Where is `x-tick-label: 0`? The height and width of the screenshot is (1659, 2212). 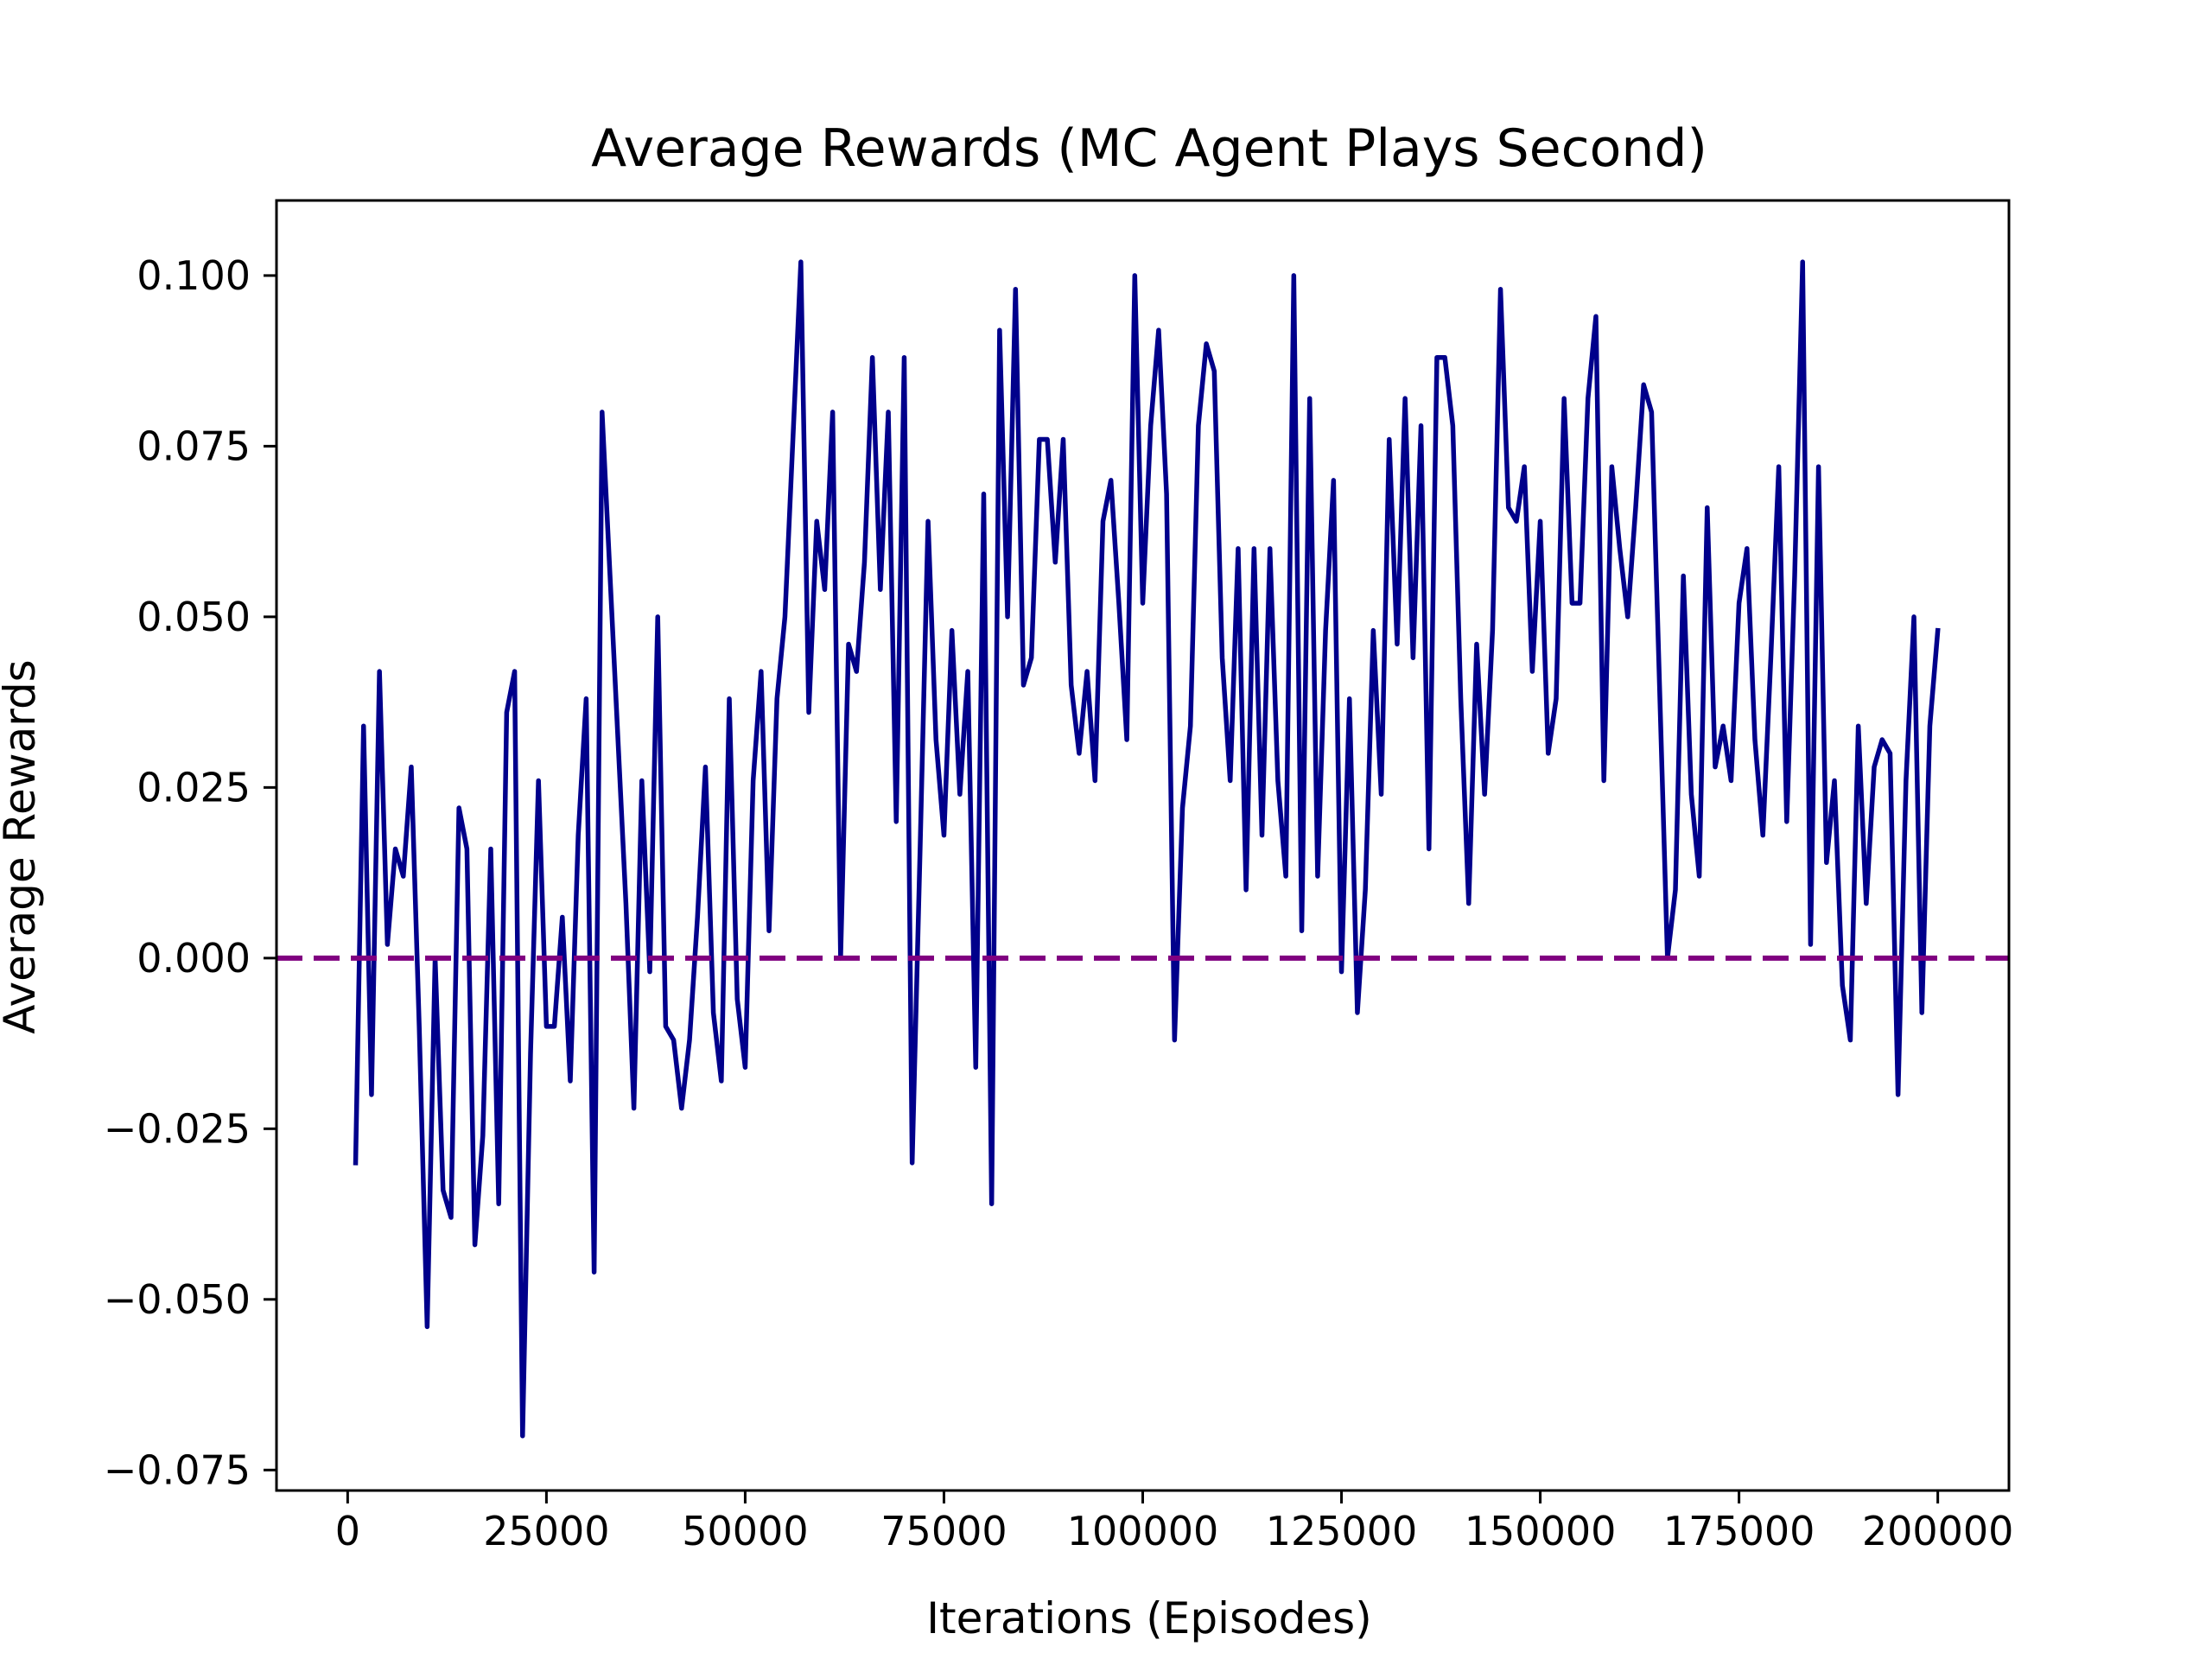
x-tick-label: 0 is located at coordinates (347, 1531).